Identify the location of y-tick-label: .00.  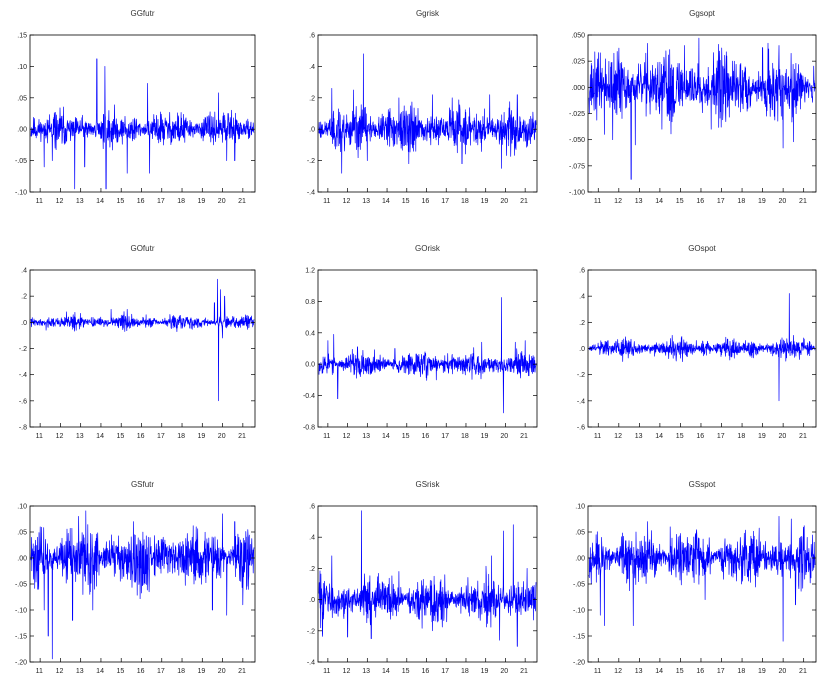
(580, 559).